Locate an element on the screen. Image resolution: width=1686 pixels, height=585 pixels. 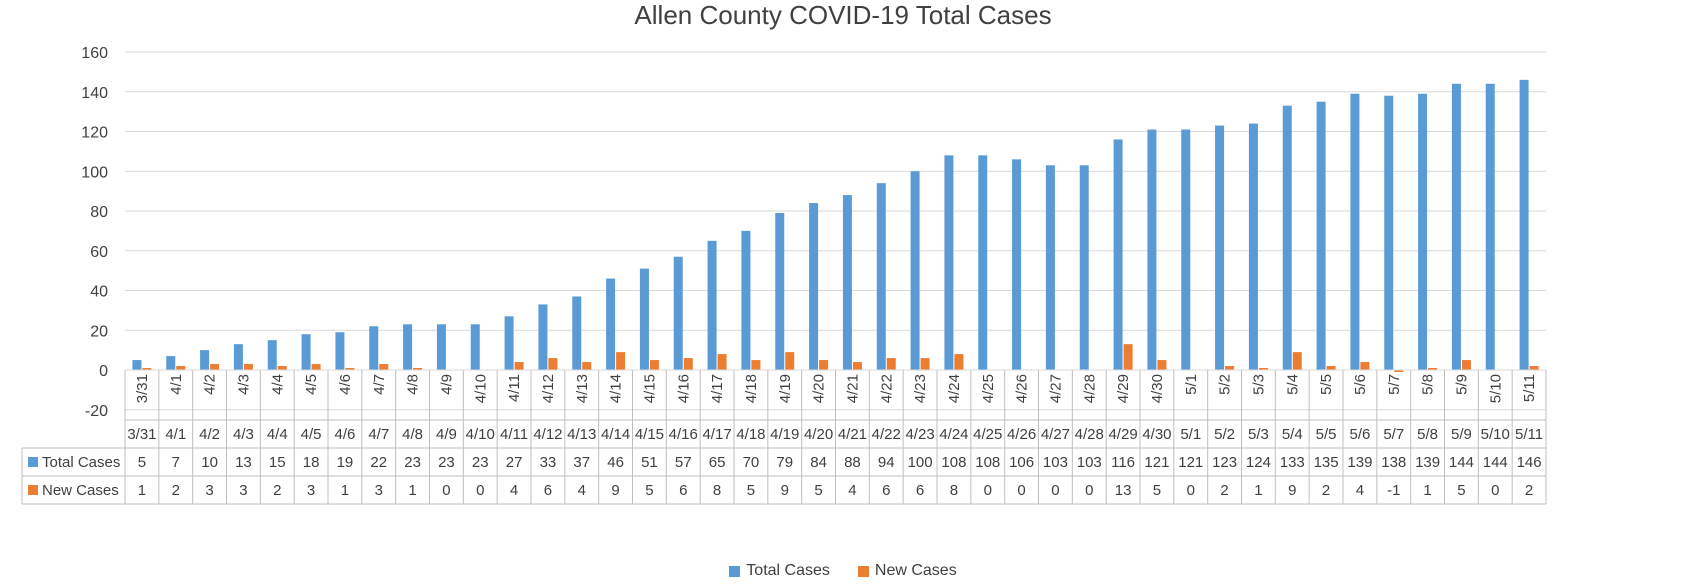
table-header-cell: 4/30 is located at coordinates (1156, 434).